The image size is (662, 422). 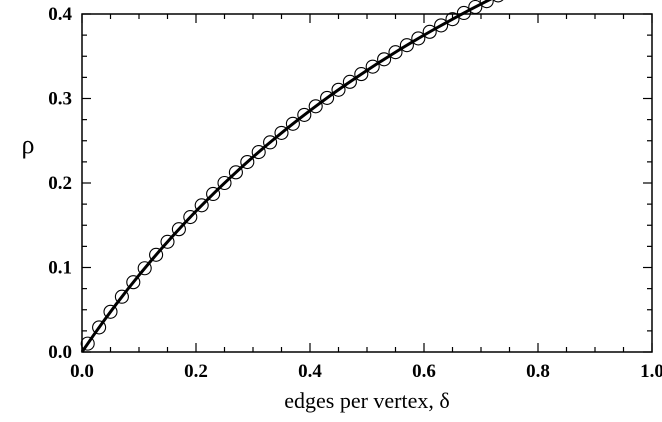 I want to click on y-tick-label: 0.2, so click(x=60, y=183).